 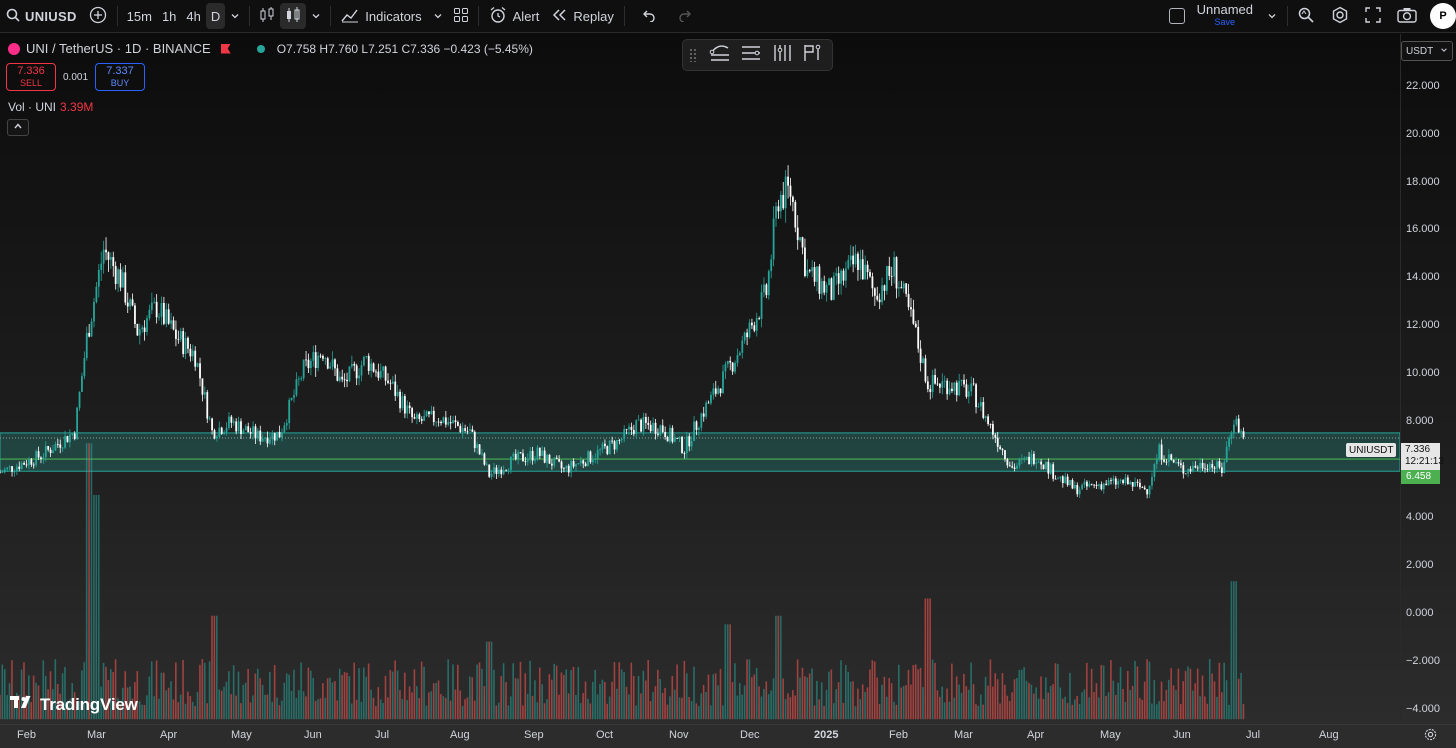 I want to click on indicators-button: Indicators, so click(x=381, y=16).